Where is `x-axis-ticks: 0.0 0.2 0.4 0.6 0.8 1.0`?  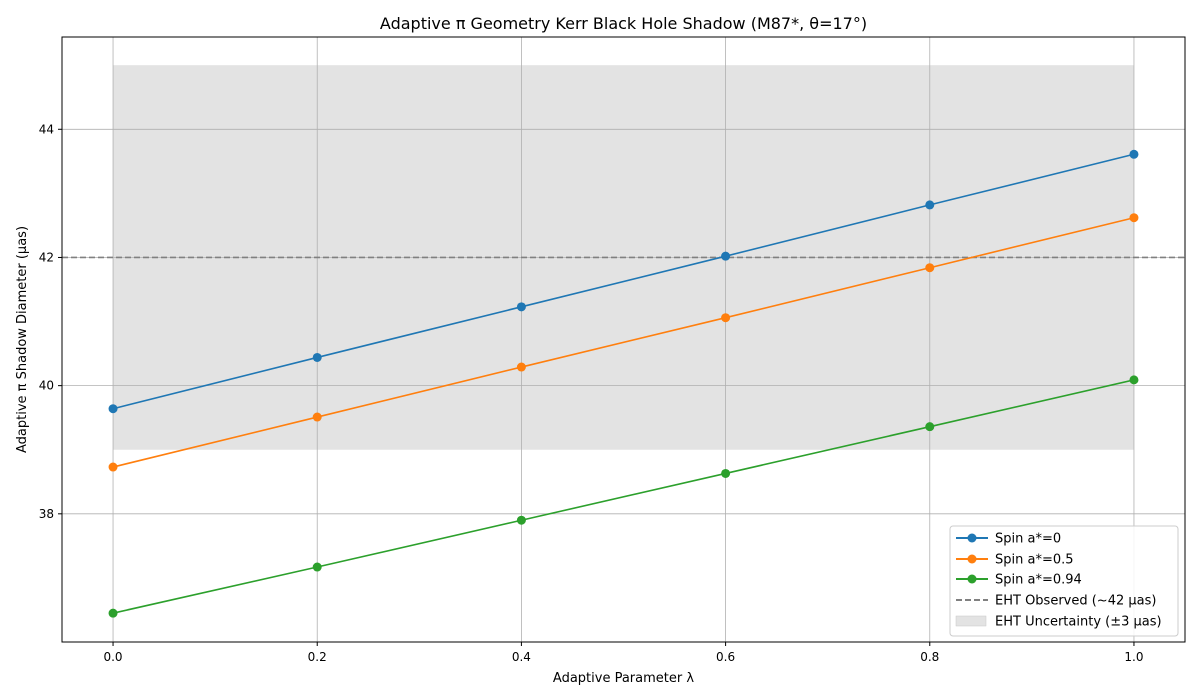 x-axis-ticks: 0.0 0.2 0.4 0.6 0.8 1.0 is located at coordinates (623, 653).